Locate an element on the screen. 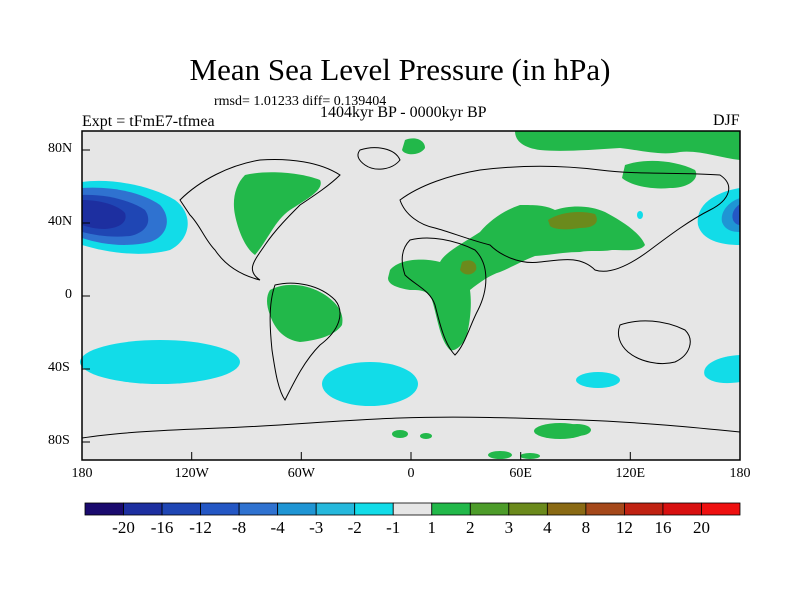 The height and width of the screenshot is (600, 800). colorbar-label: 16 is located at coordinates (663, 527).